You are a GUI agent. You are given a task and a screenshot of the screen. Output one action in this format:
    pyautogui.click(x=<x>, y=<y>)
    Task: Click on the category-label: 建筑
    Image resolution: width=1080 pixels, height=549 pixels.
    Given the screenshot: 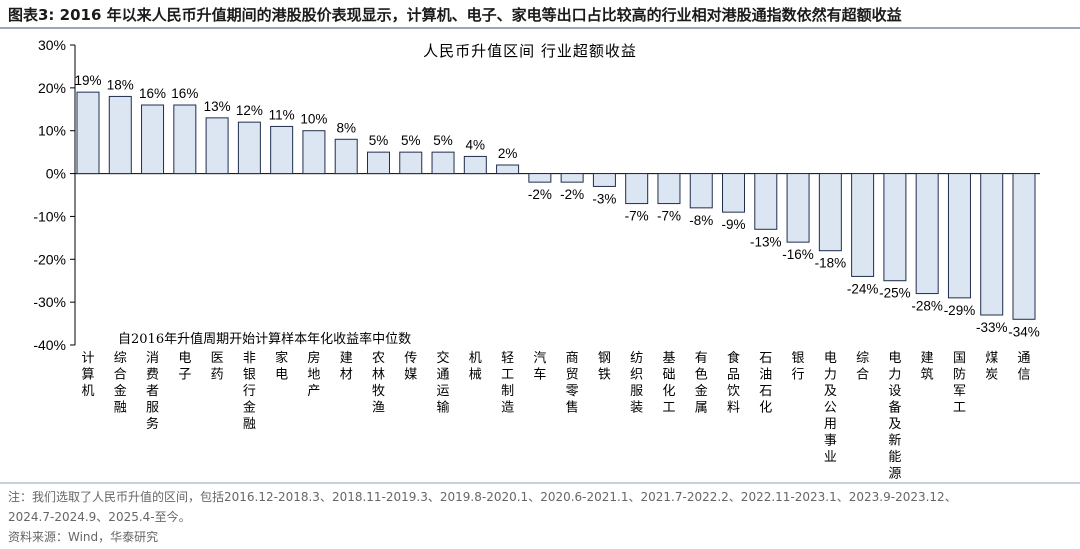 What is the action you would take?
    pyautogui.click(x=927, y=367)
    